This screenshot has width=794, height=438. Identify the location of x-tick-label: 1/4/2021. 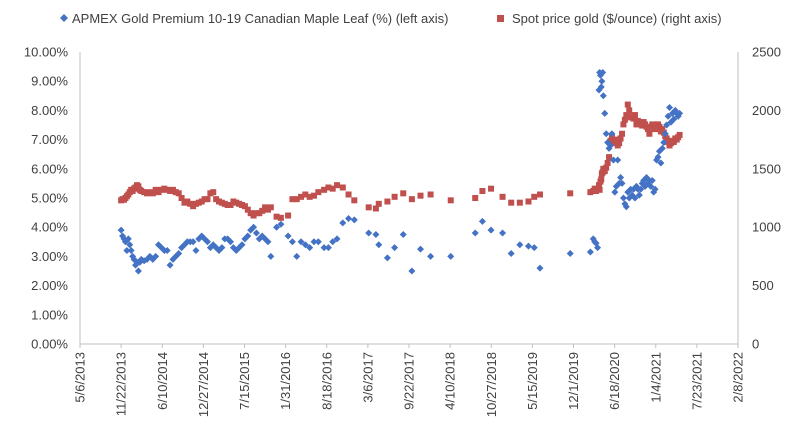
(655, 377).